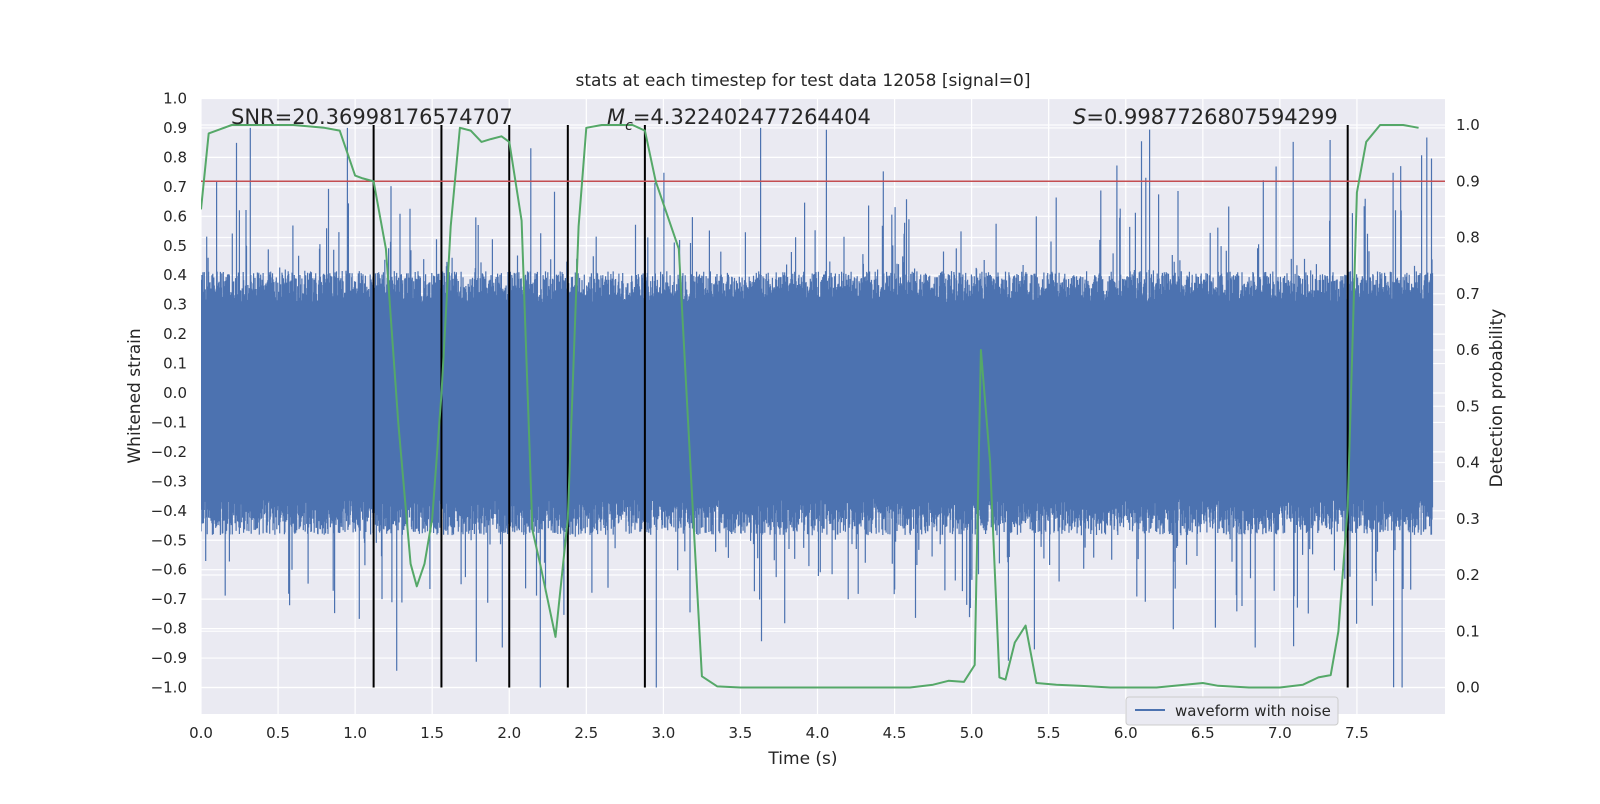  Describe the element at coordinates (895, 733) in the screenshot. I see `x-tick-label: 4.5` at that location.